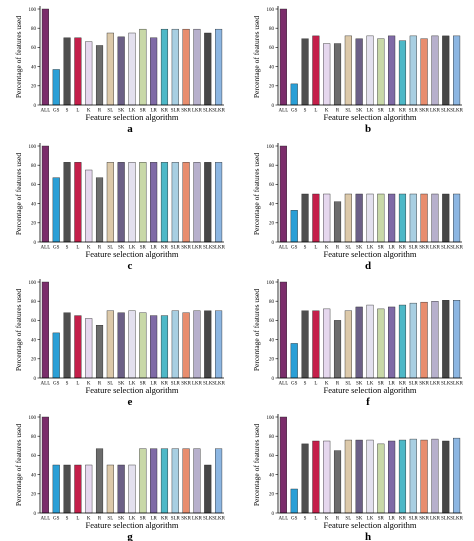 The image size is (474, 541). What do you see at coordinates (121, 202) in the screenshot?
I see `bar-SK` at bounding box center [121, 202].